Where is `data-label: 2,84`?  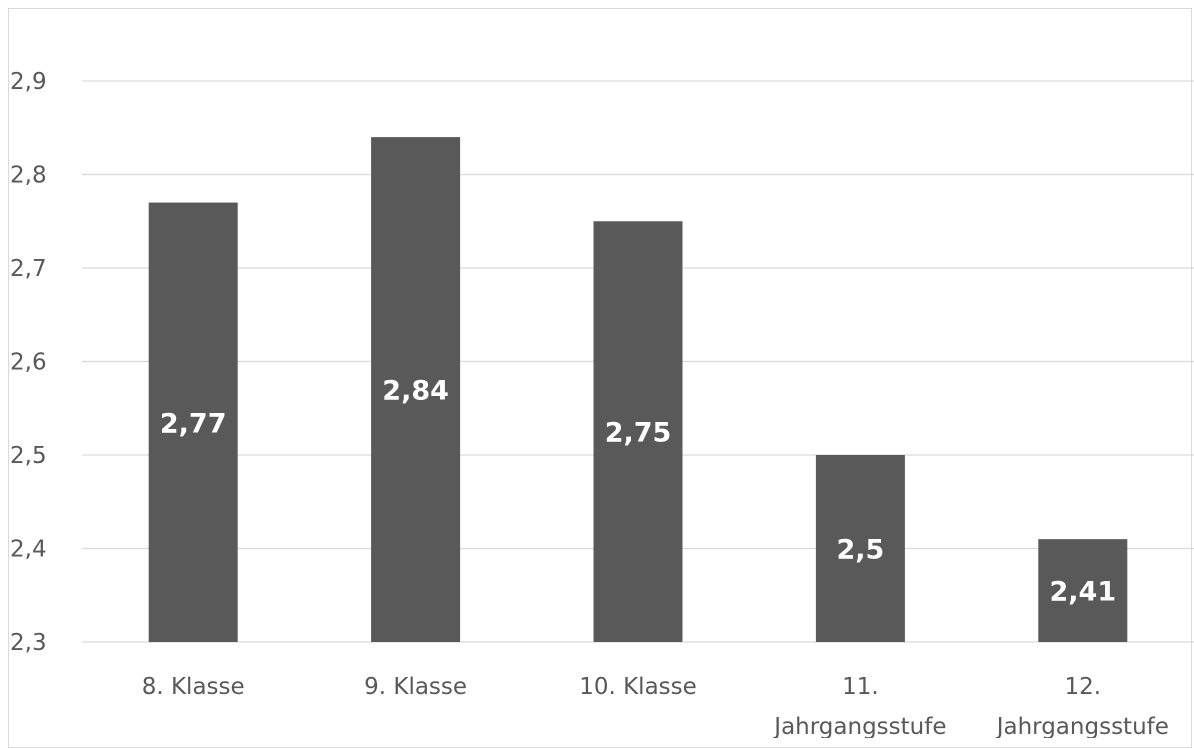
data-label: 2,84 is located at coordinates (415, 391).